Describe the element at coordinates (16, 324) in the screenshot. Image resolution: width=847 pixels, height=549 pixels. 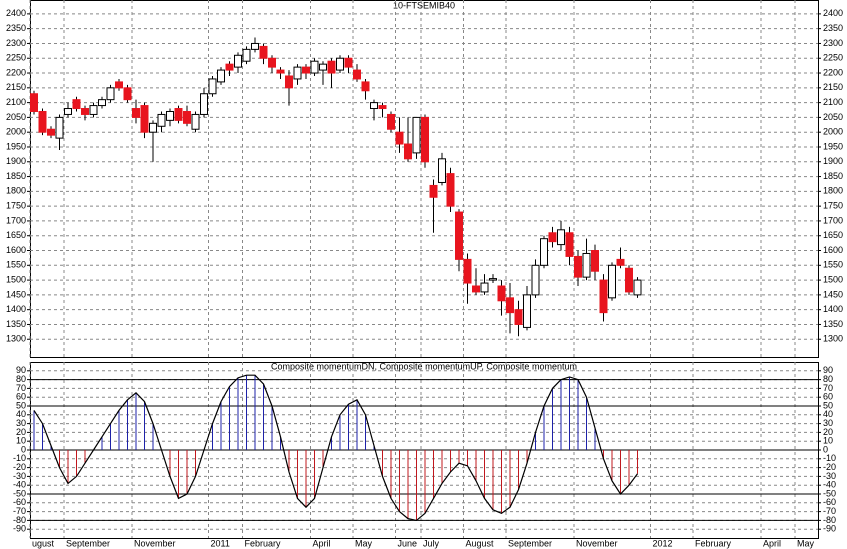
I see `y-tick-label: 1350` at that location.